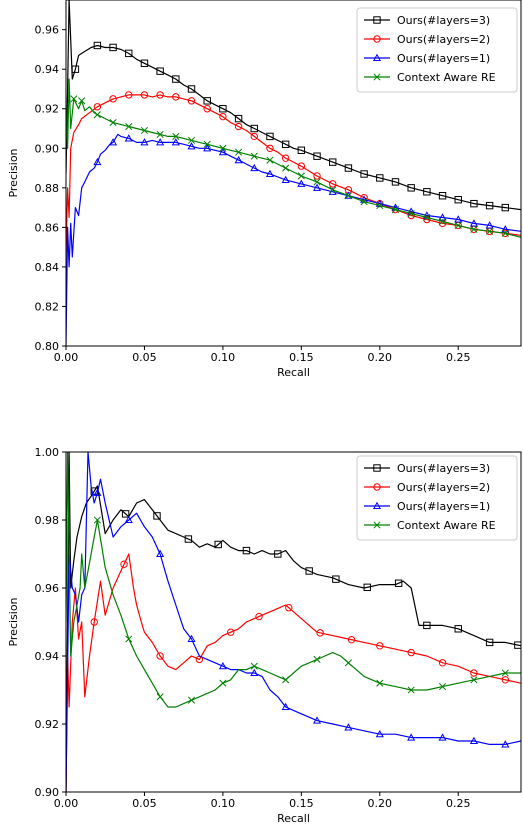  I want to click on y-tick-label: 0.98, so click(47, 520).